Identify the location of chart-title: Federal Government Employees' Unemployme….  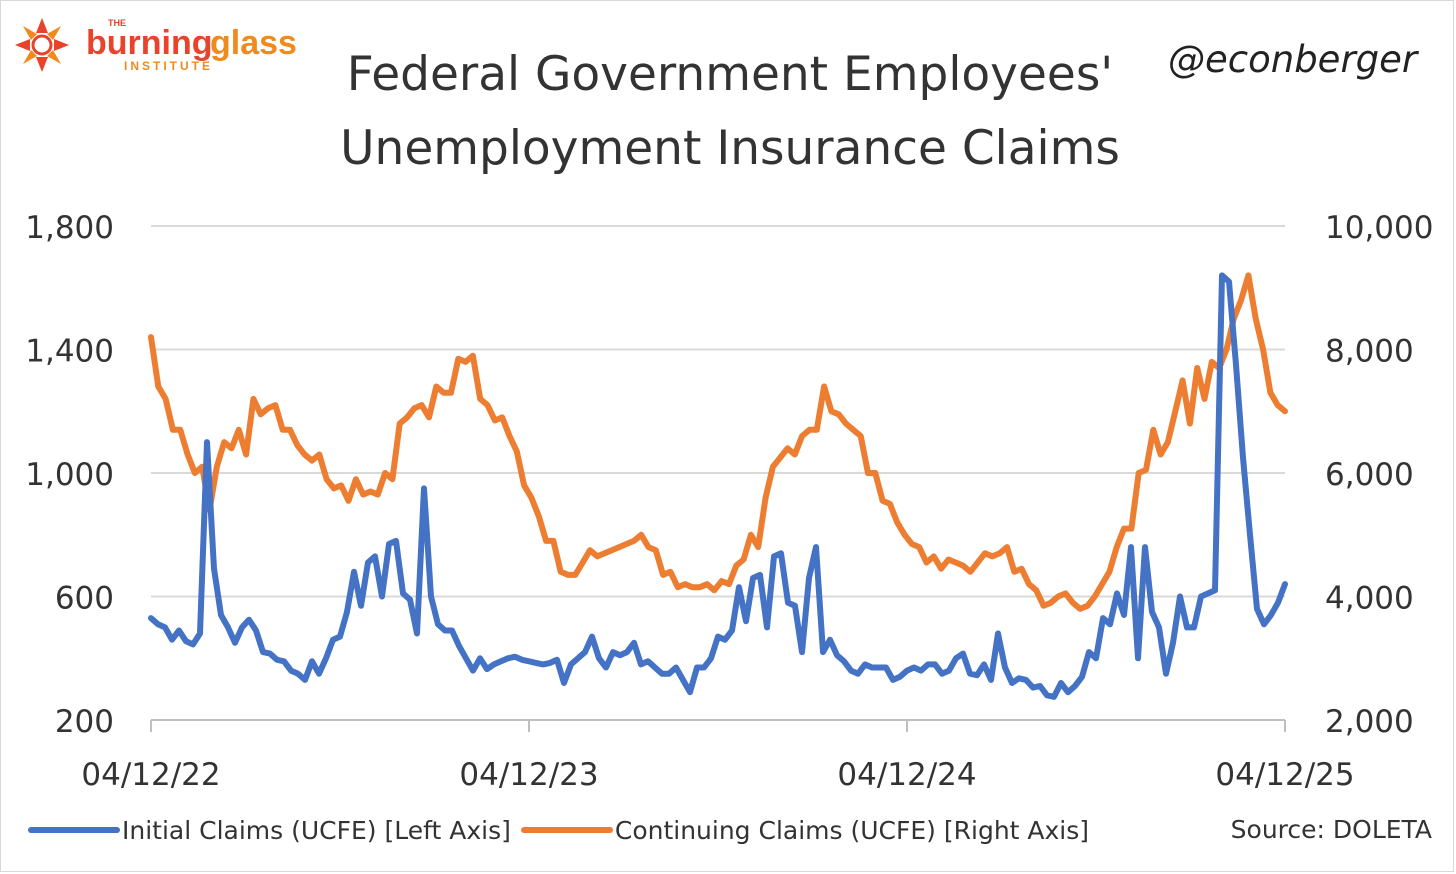
(730, 112).